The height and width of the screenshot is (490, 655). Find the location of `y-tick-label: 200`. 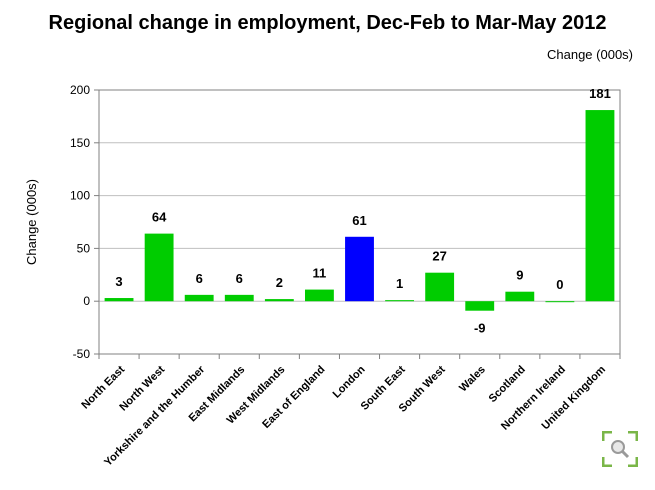

y-tick-label: 200 is located at coordinates (80, 90).